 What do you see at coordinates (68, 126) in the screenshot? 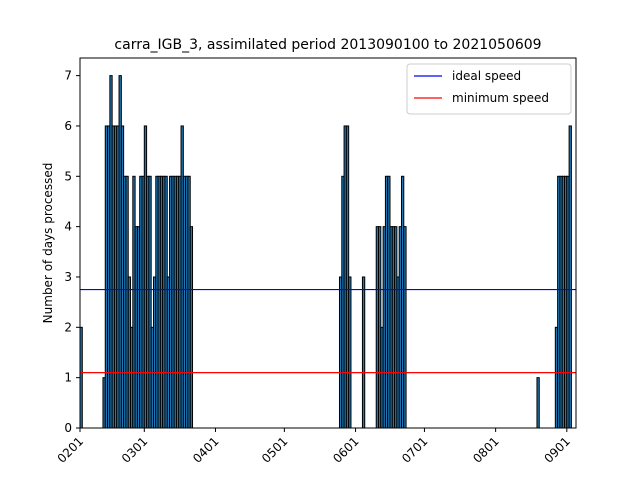
I see `y-tick-label: 6` at bounding box center [68, 126].